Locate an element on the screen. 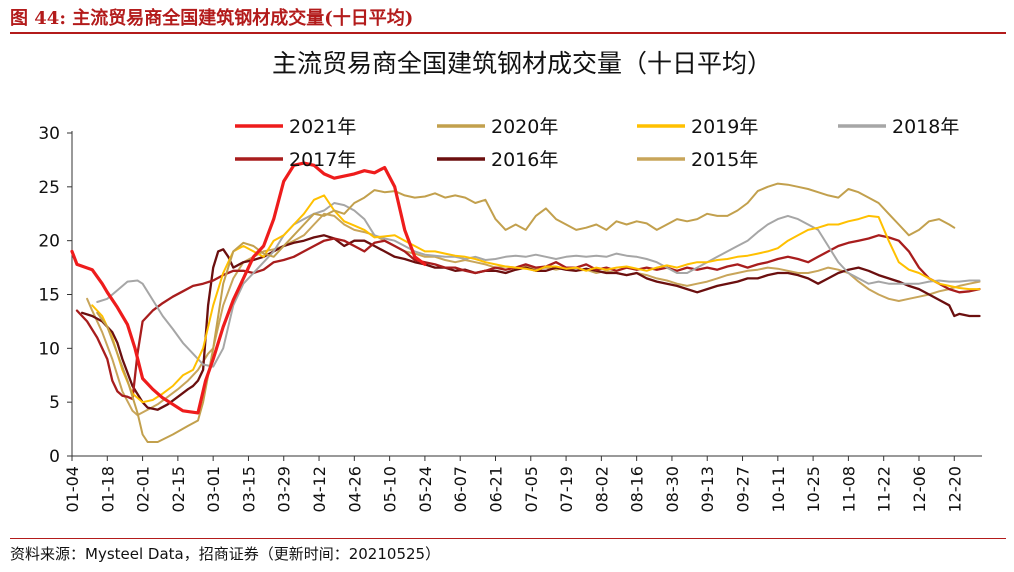  title-rule is located at coordinates (508, 33).